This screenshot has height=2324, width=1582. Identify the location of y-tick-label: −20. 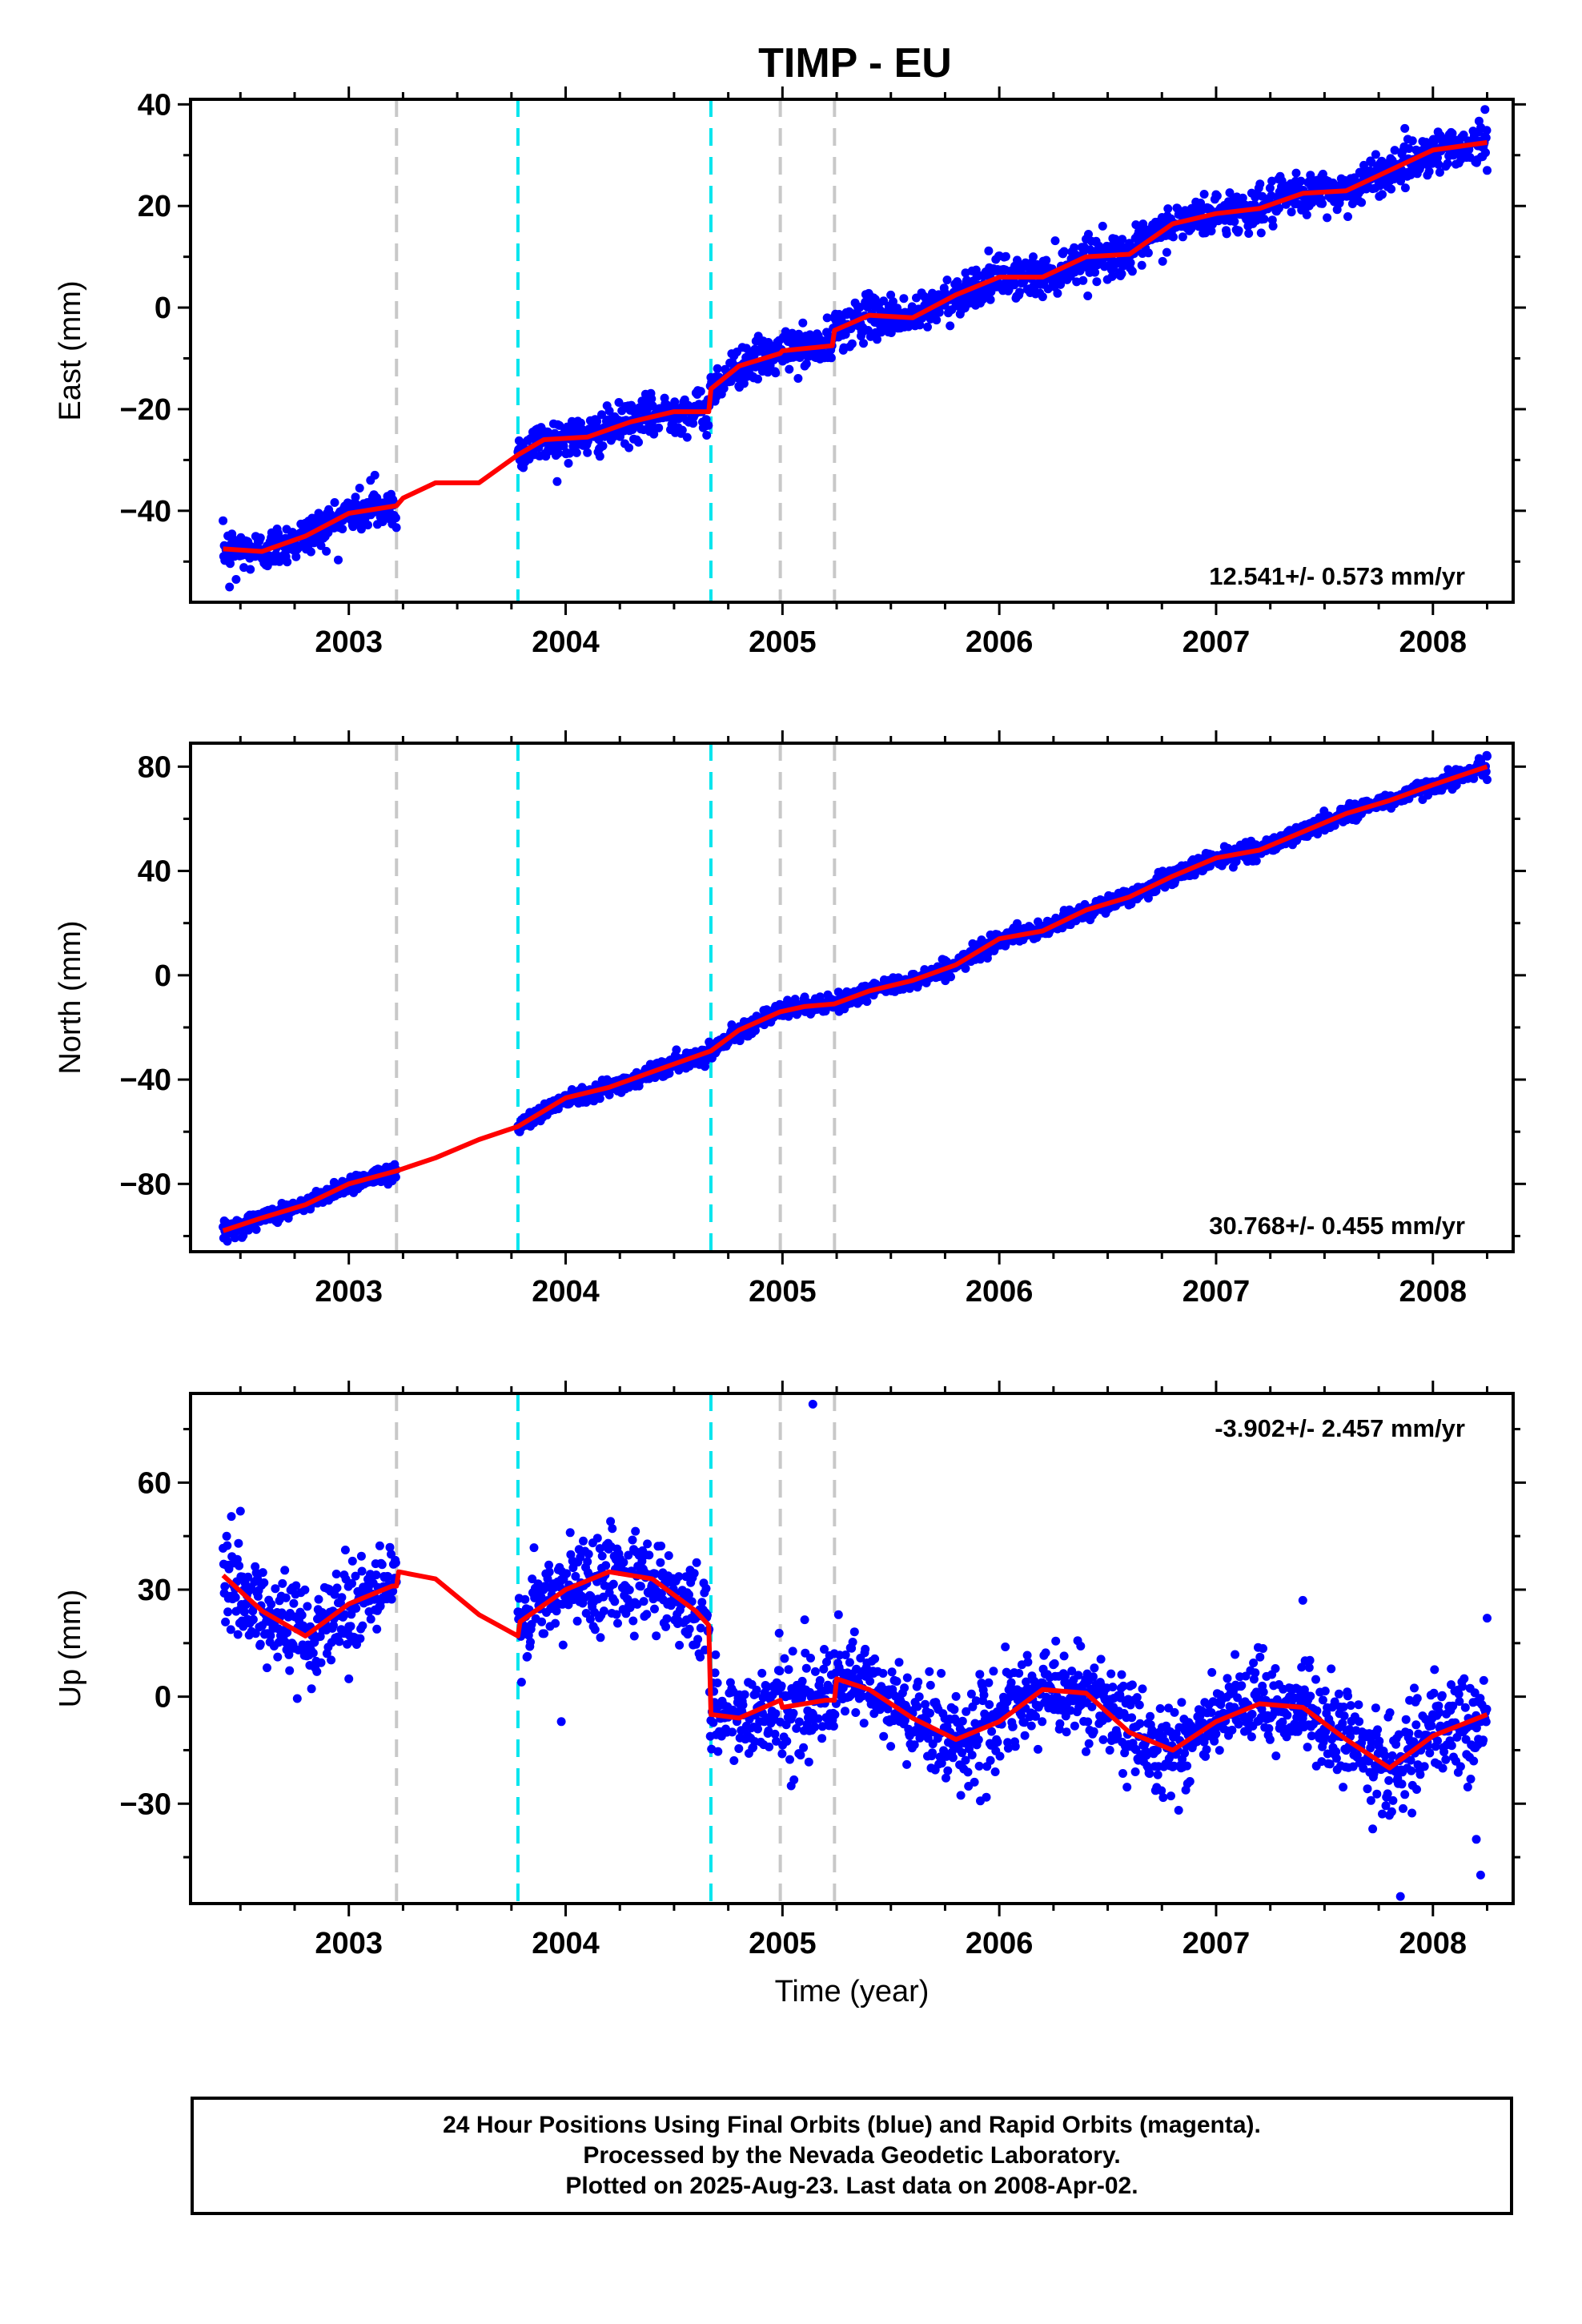
(145, 410).